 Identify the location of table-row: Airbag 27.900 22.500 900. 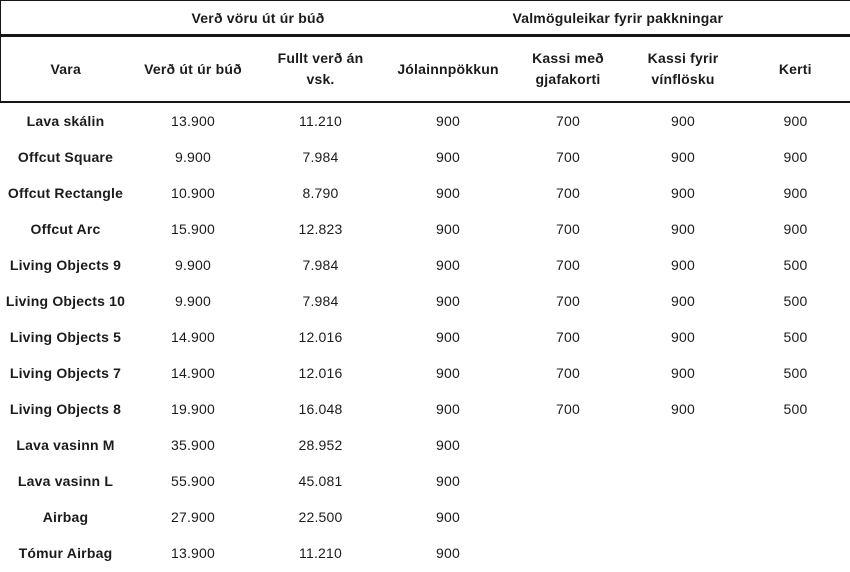
(425, 517).